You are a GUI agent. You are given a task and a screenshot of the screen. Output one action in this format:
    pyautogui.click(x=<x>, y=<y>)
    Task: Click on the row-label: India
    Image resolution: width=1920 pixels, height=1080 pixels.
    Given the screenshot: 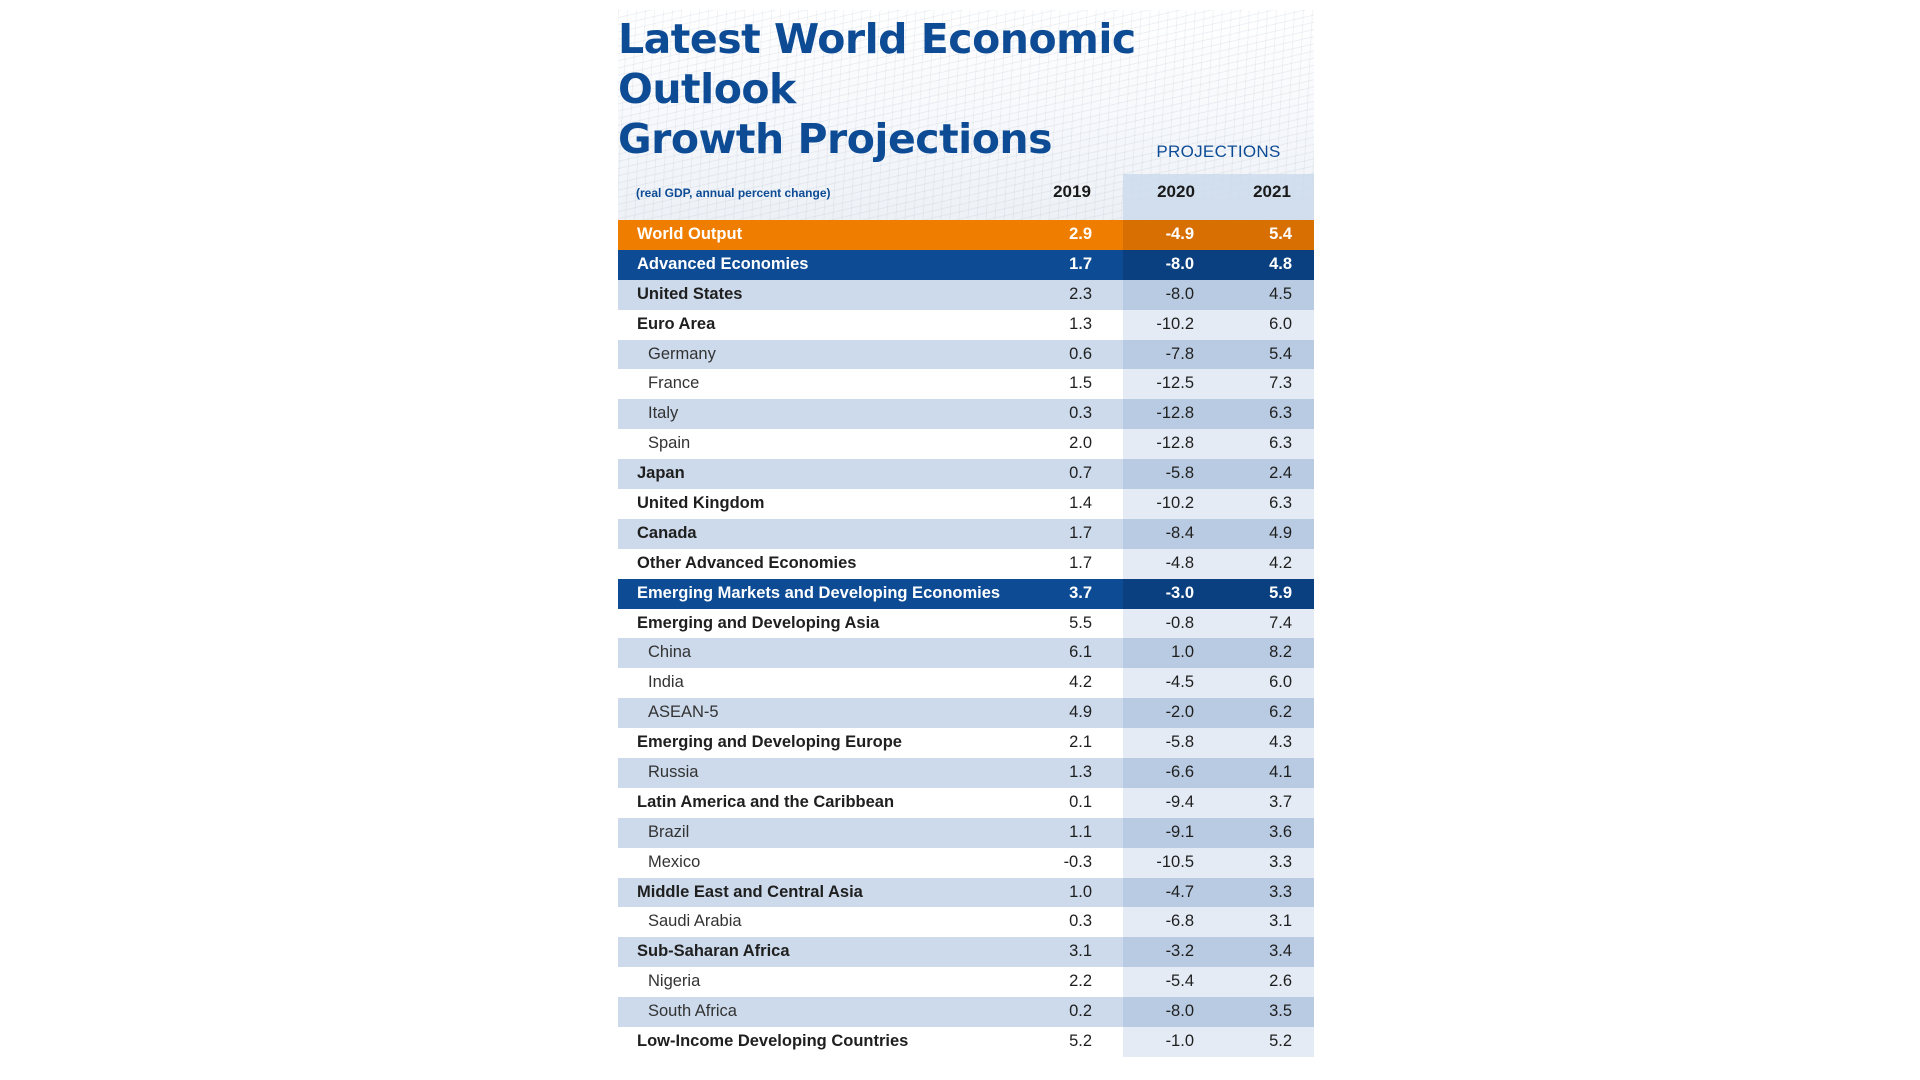 What is the action you would take?
    pyautogui.click(x=666, y=682)
    